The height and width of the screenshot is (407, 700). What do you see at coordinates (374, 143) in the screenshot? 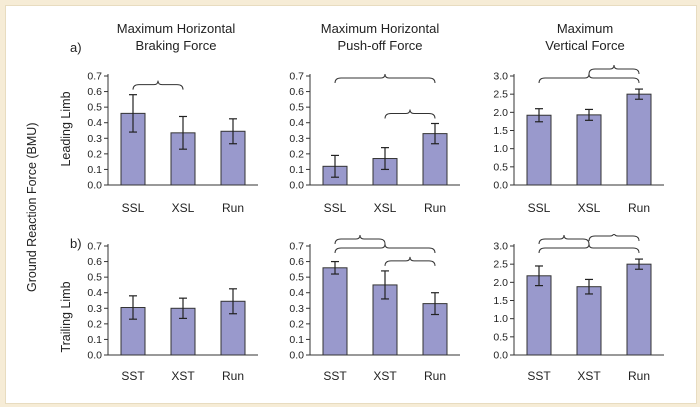
I see `chart-a2: 0.0 0.1 0.2 0.3 0.4 0.5 0.6 0.7 SSL XSL Run` at bounding box center [374, 143].